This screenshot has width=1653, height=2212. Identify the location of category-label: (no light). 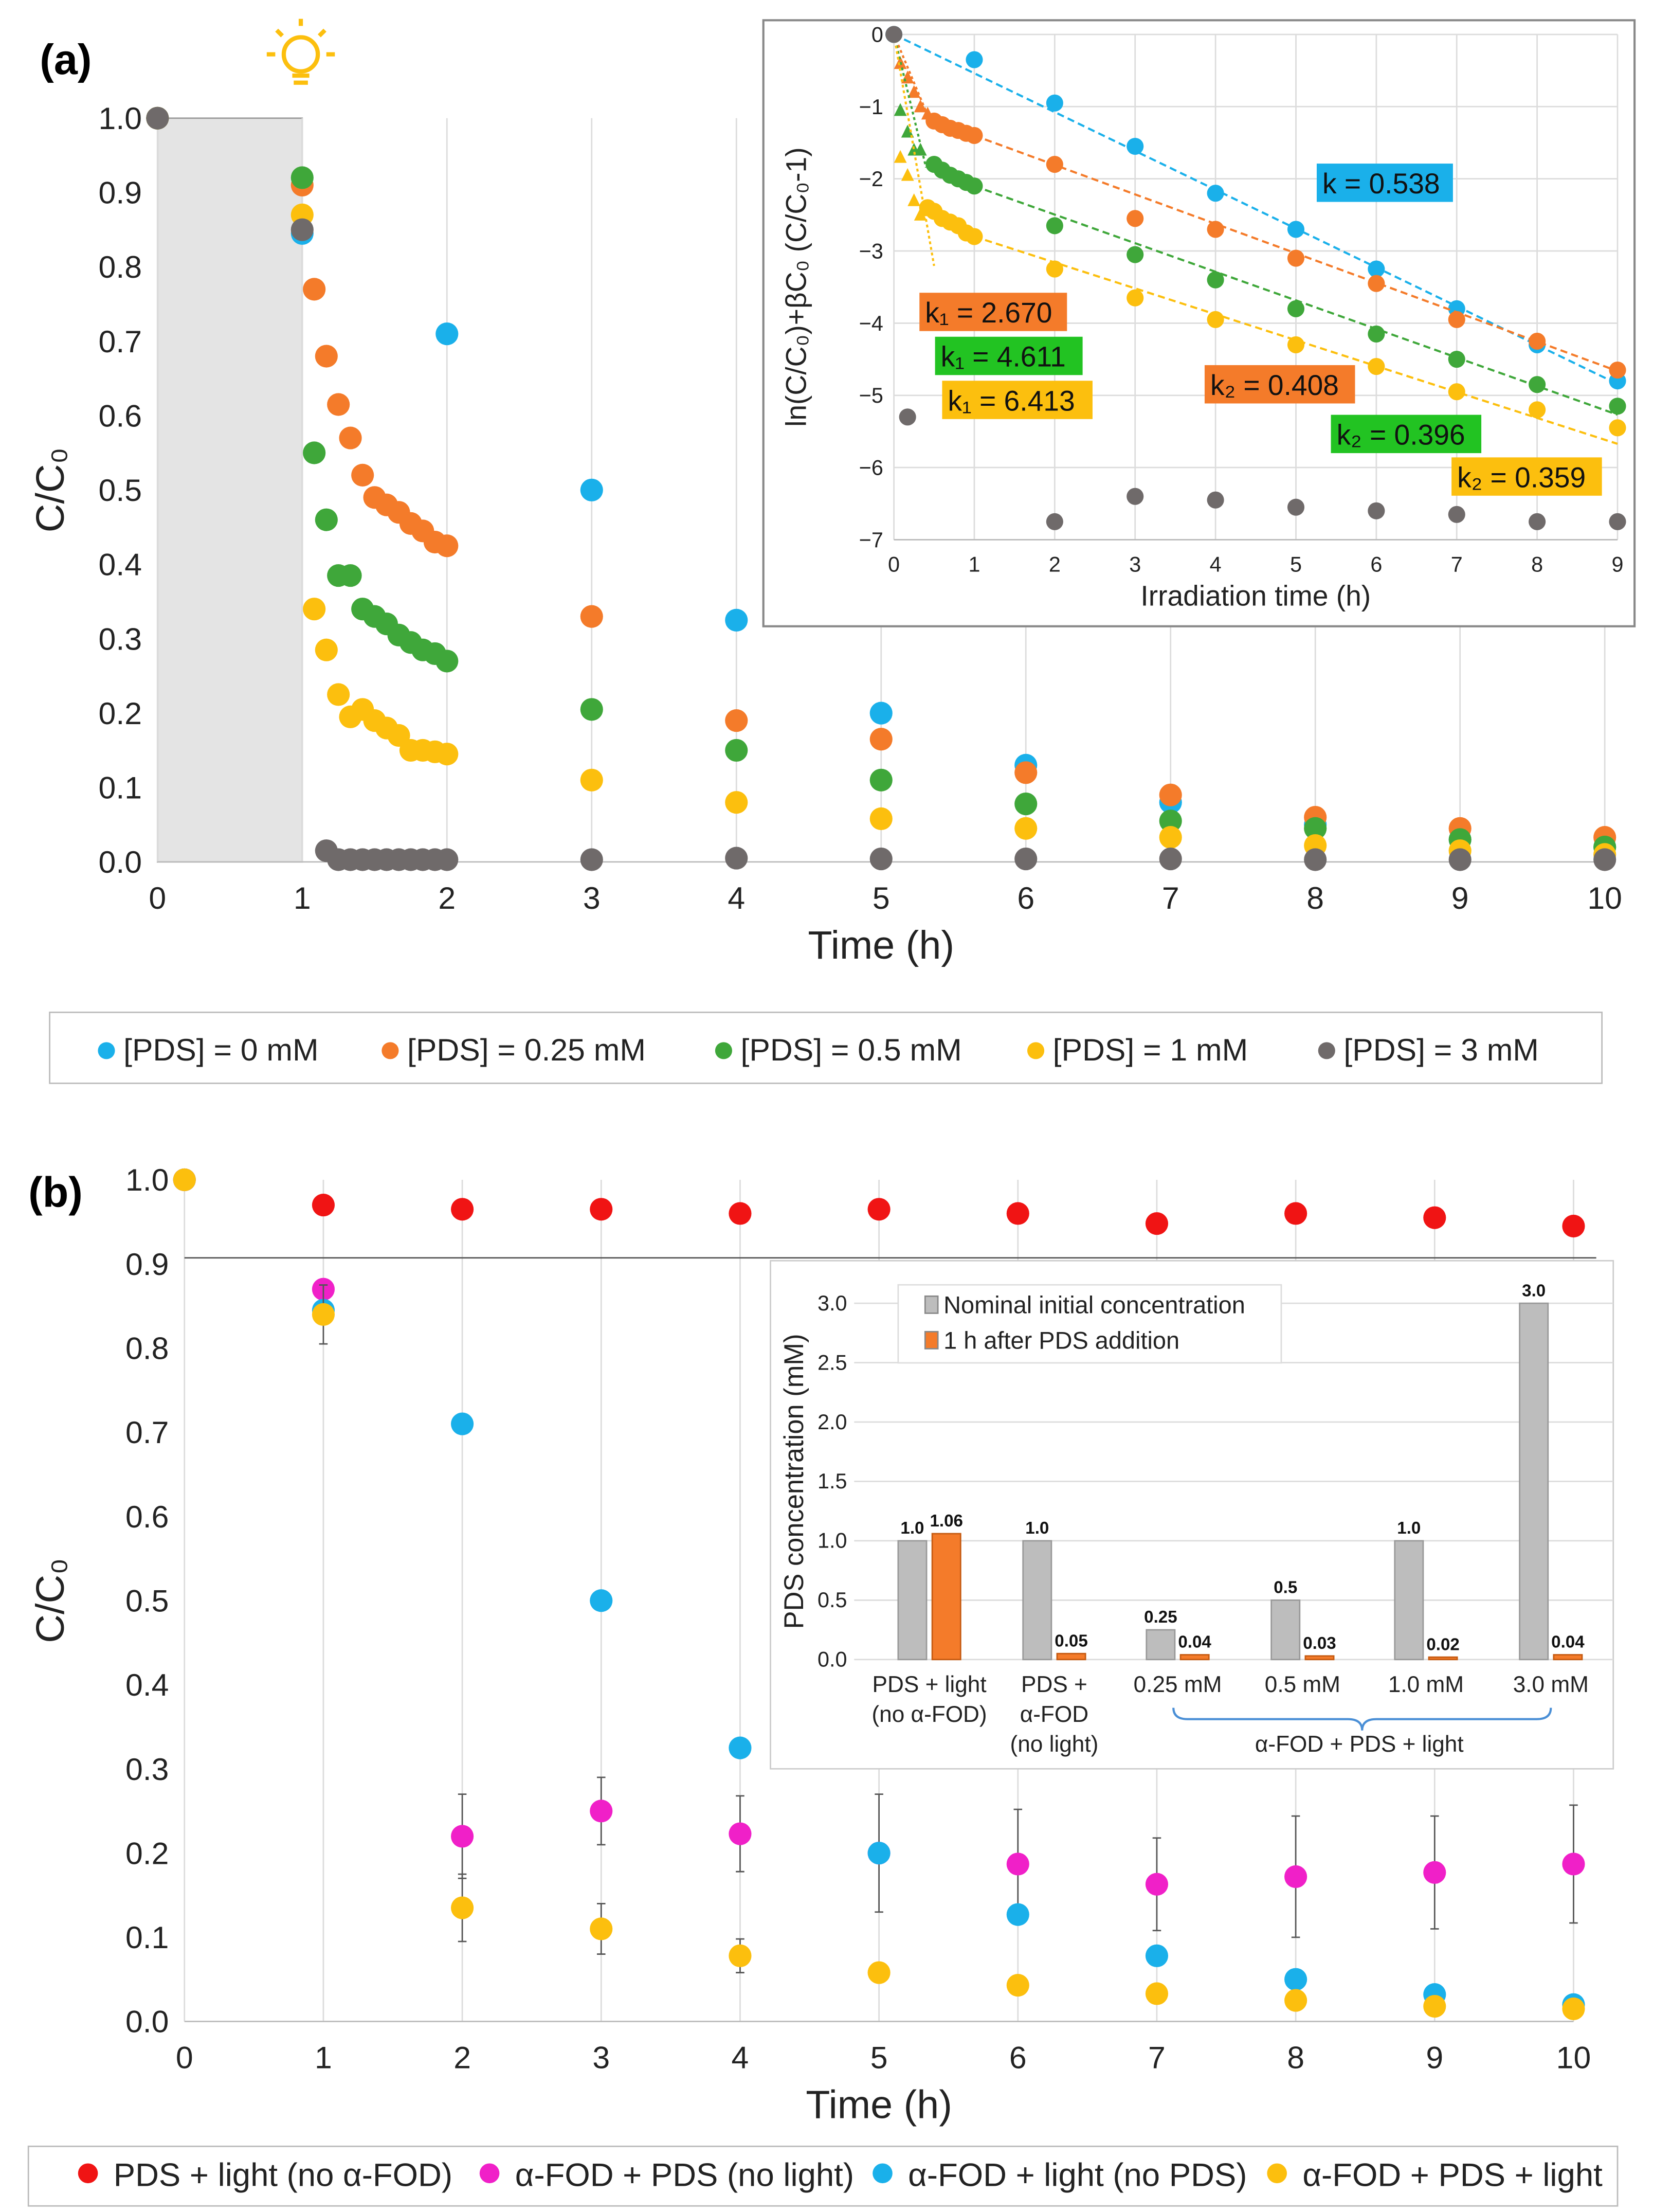
(1054, 1744).